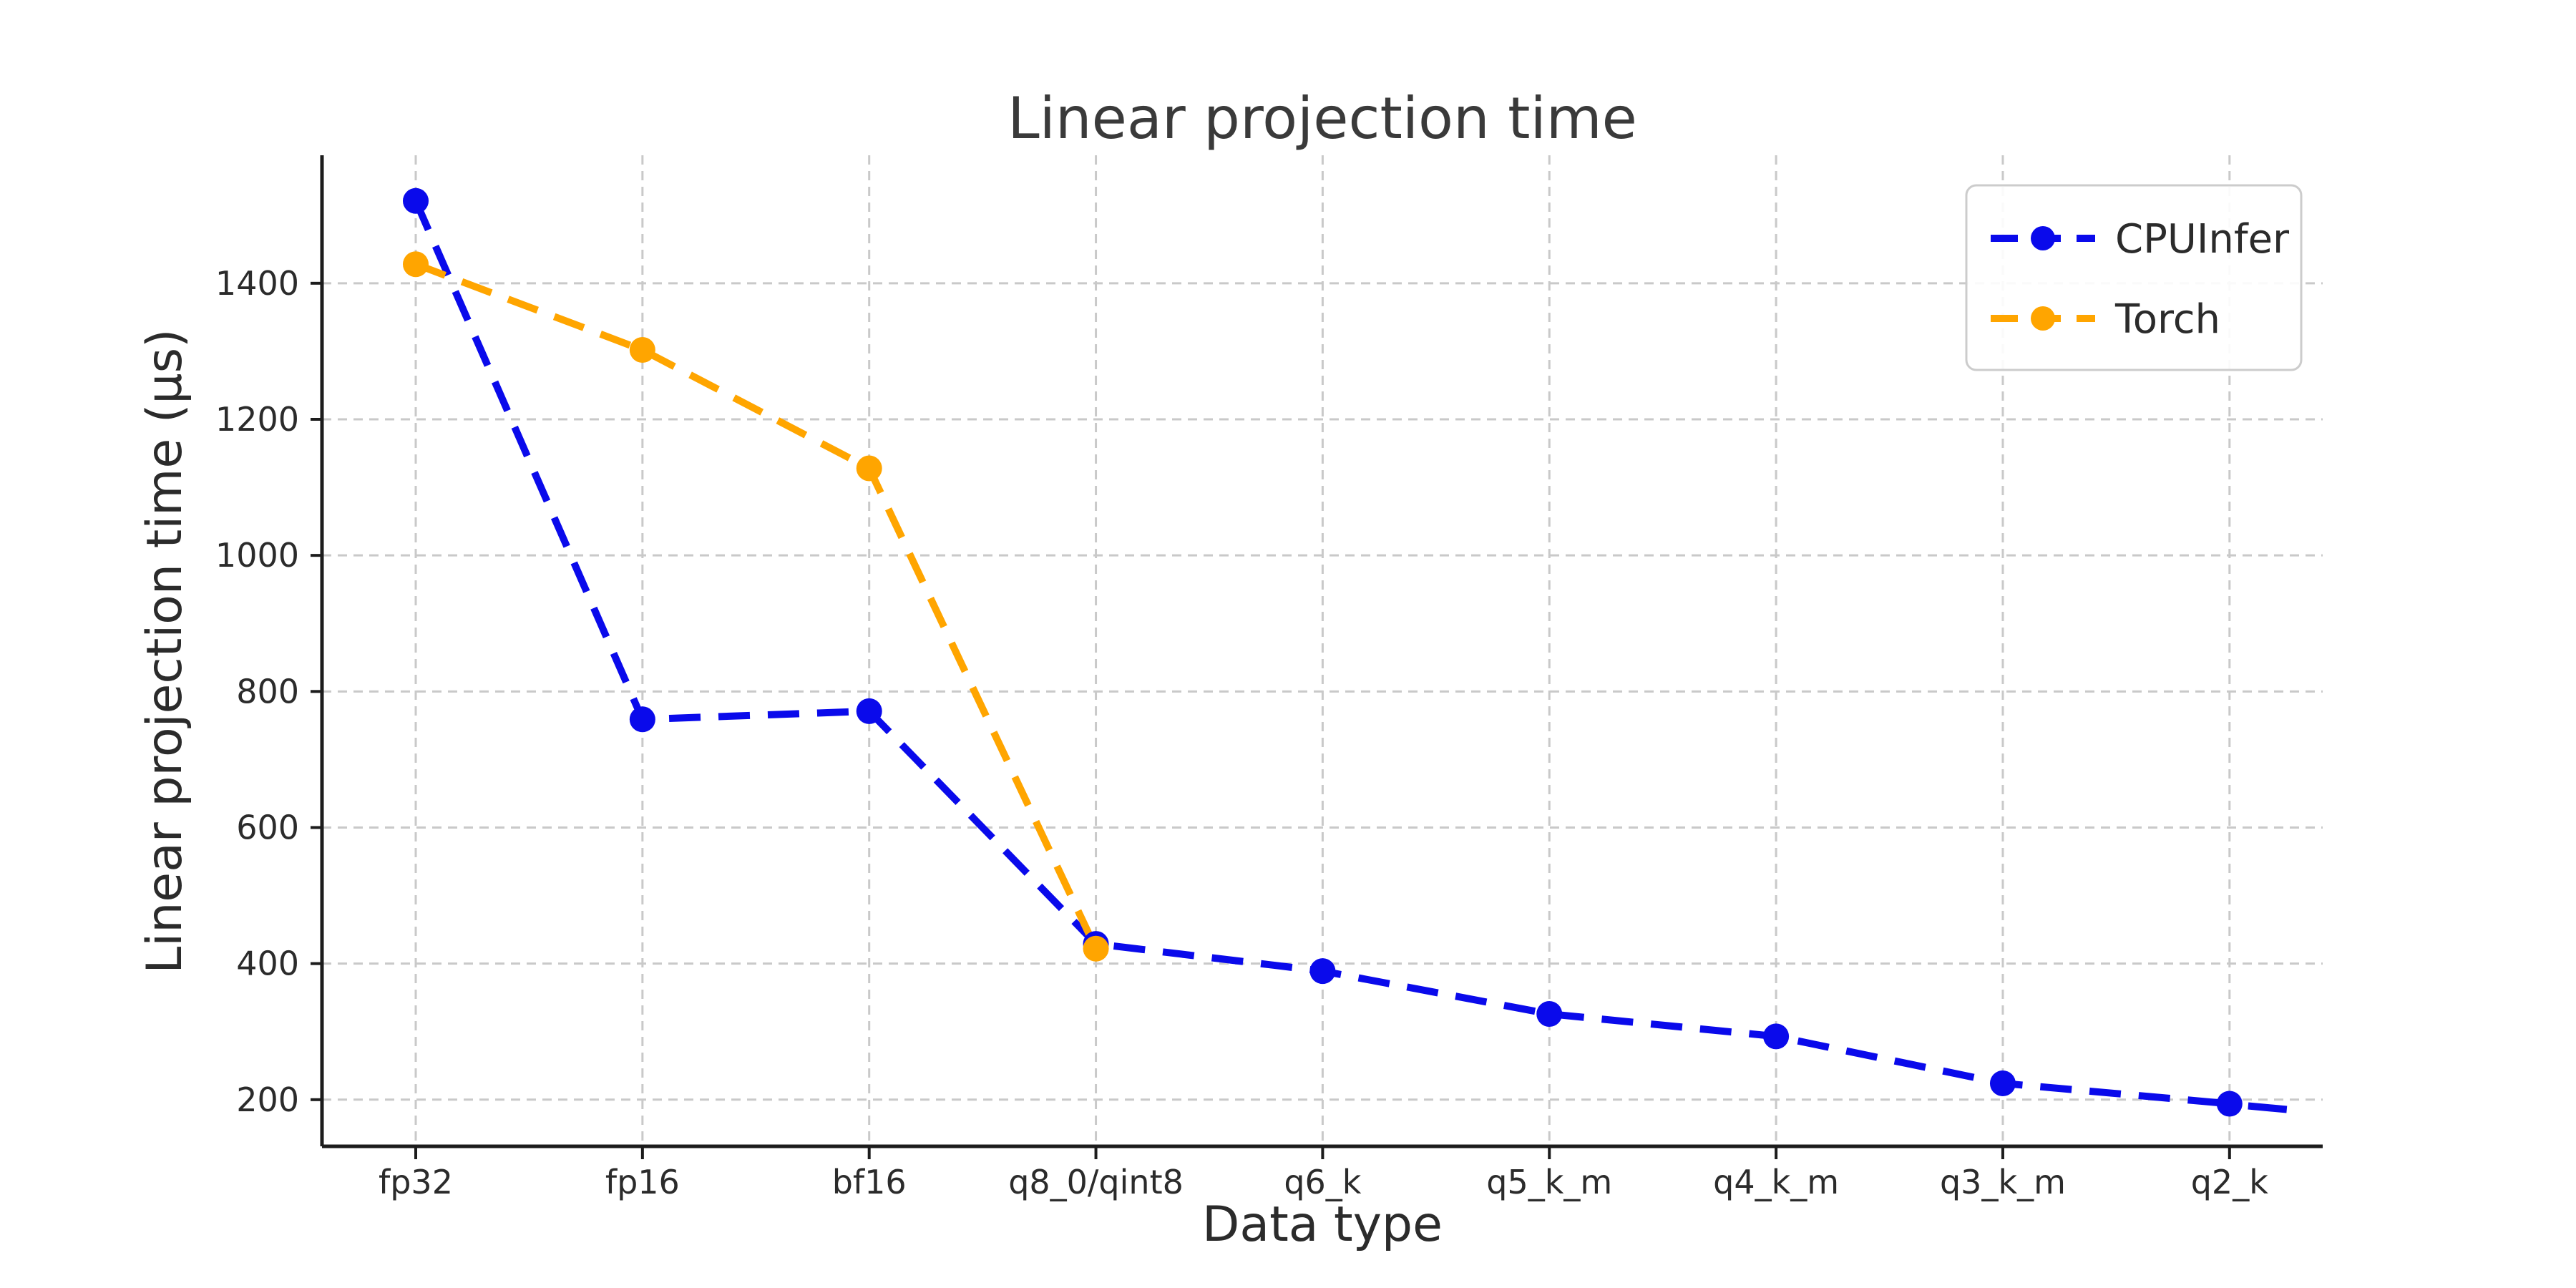  Describe the element at coordinates (1322, 118) in the screenshot. I see `chart-title: Linear projection time` at that location.